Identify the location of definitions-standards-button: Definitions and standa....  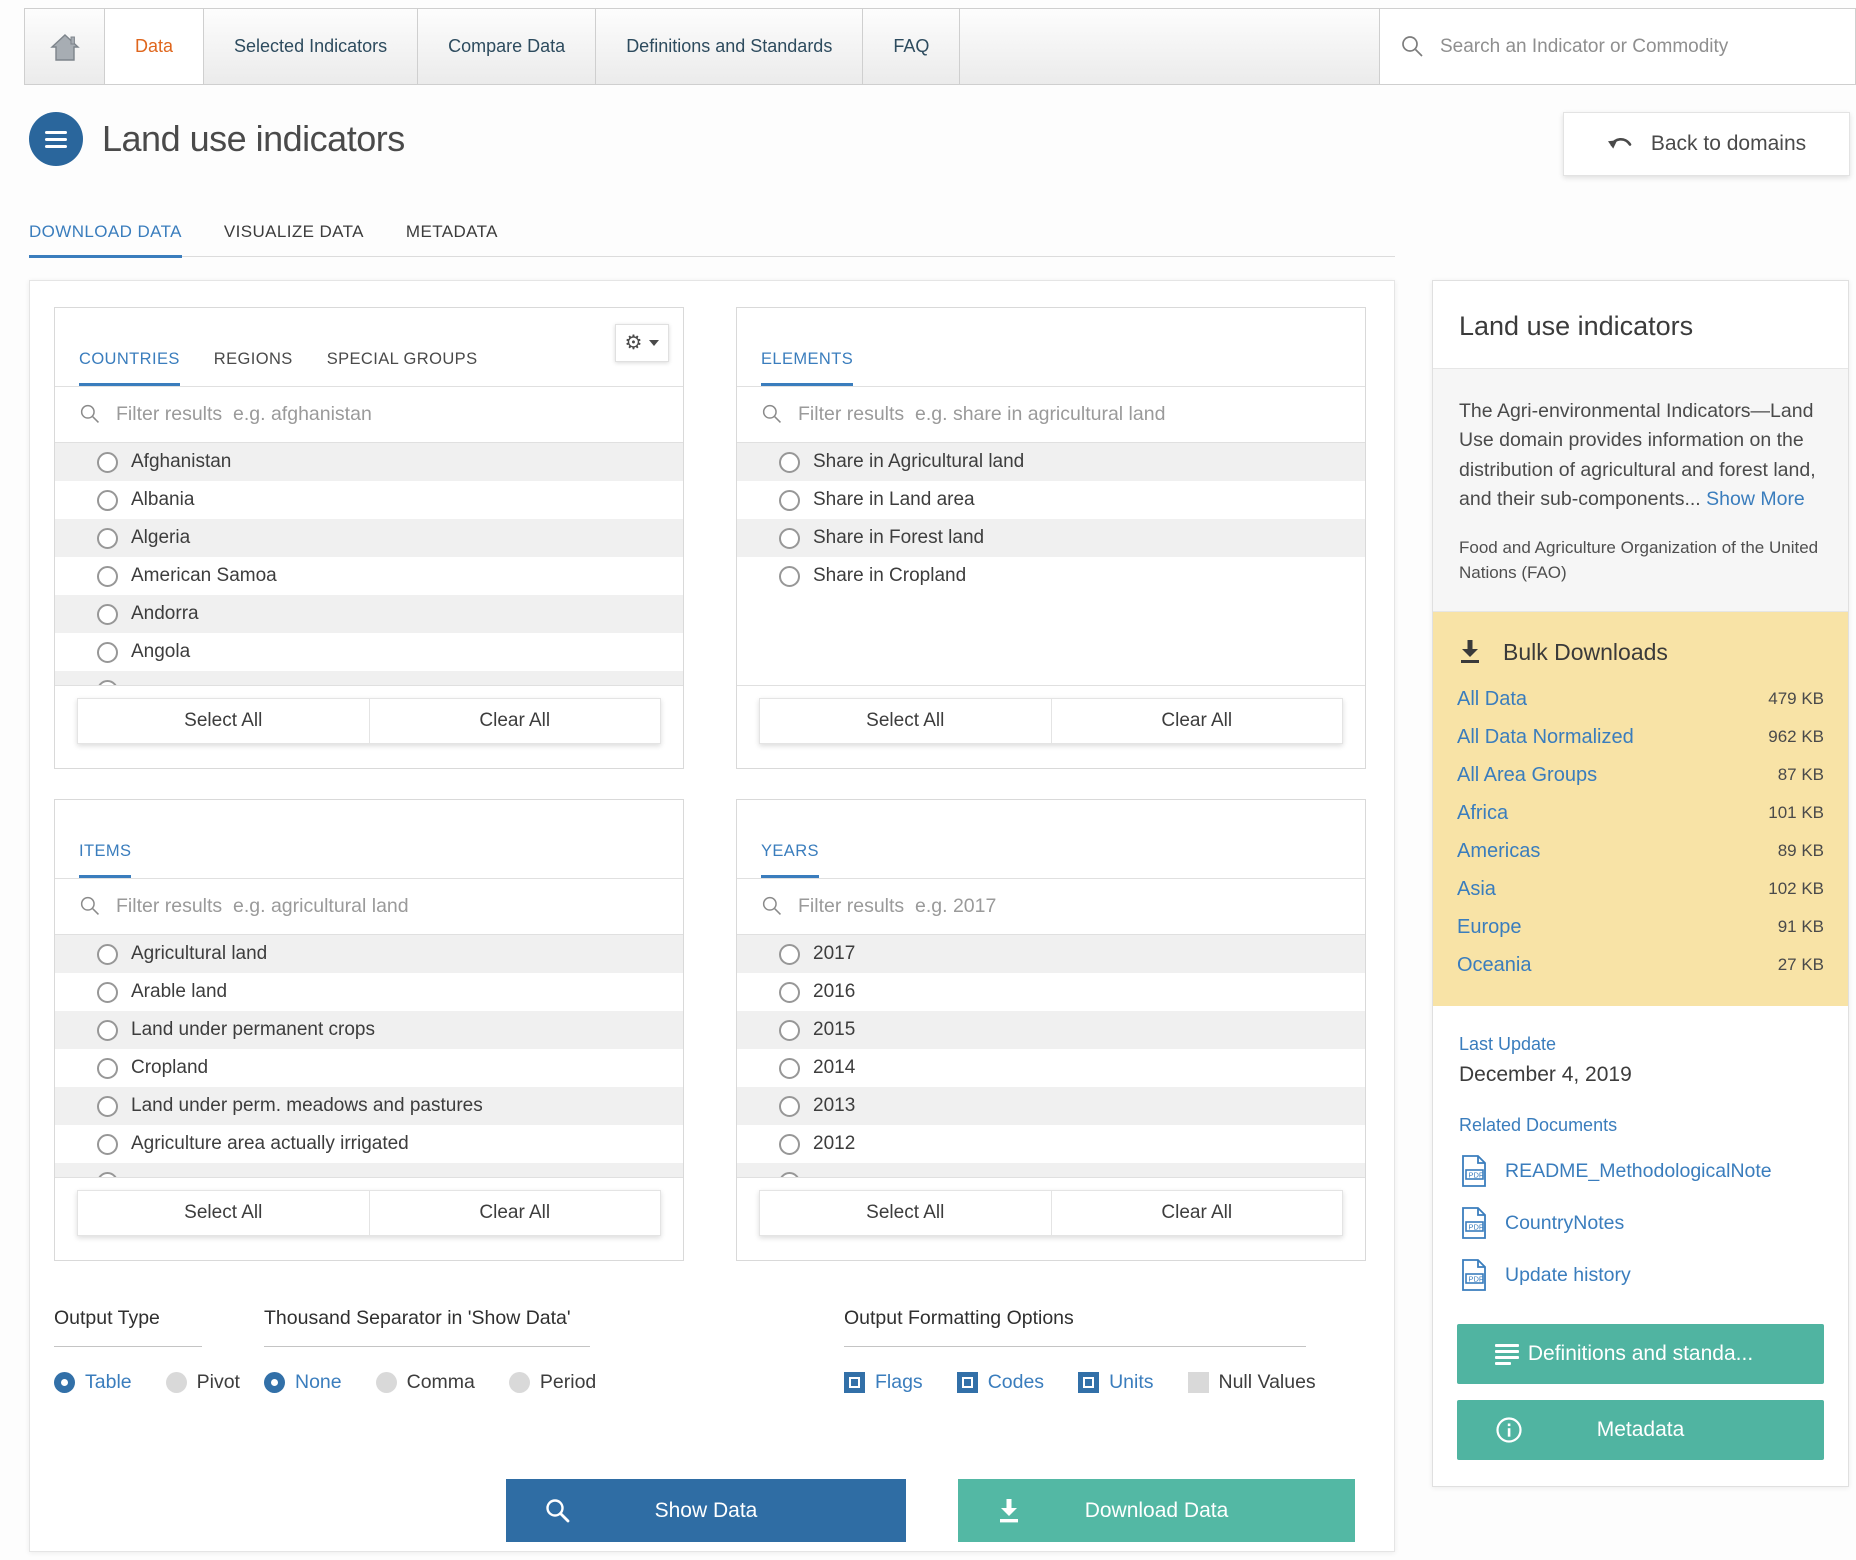
(1640, 1354).